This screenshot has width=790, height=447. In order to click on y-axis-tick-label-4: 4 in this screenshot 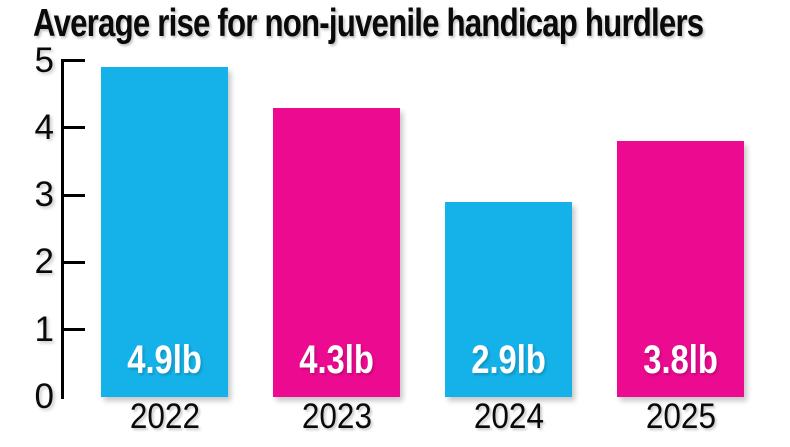, I will do `click(44, 127)`.